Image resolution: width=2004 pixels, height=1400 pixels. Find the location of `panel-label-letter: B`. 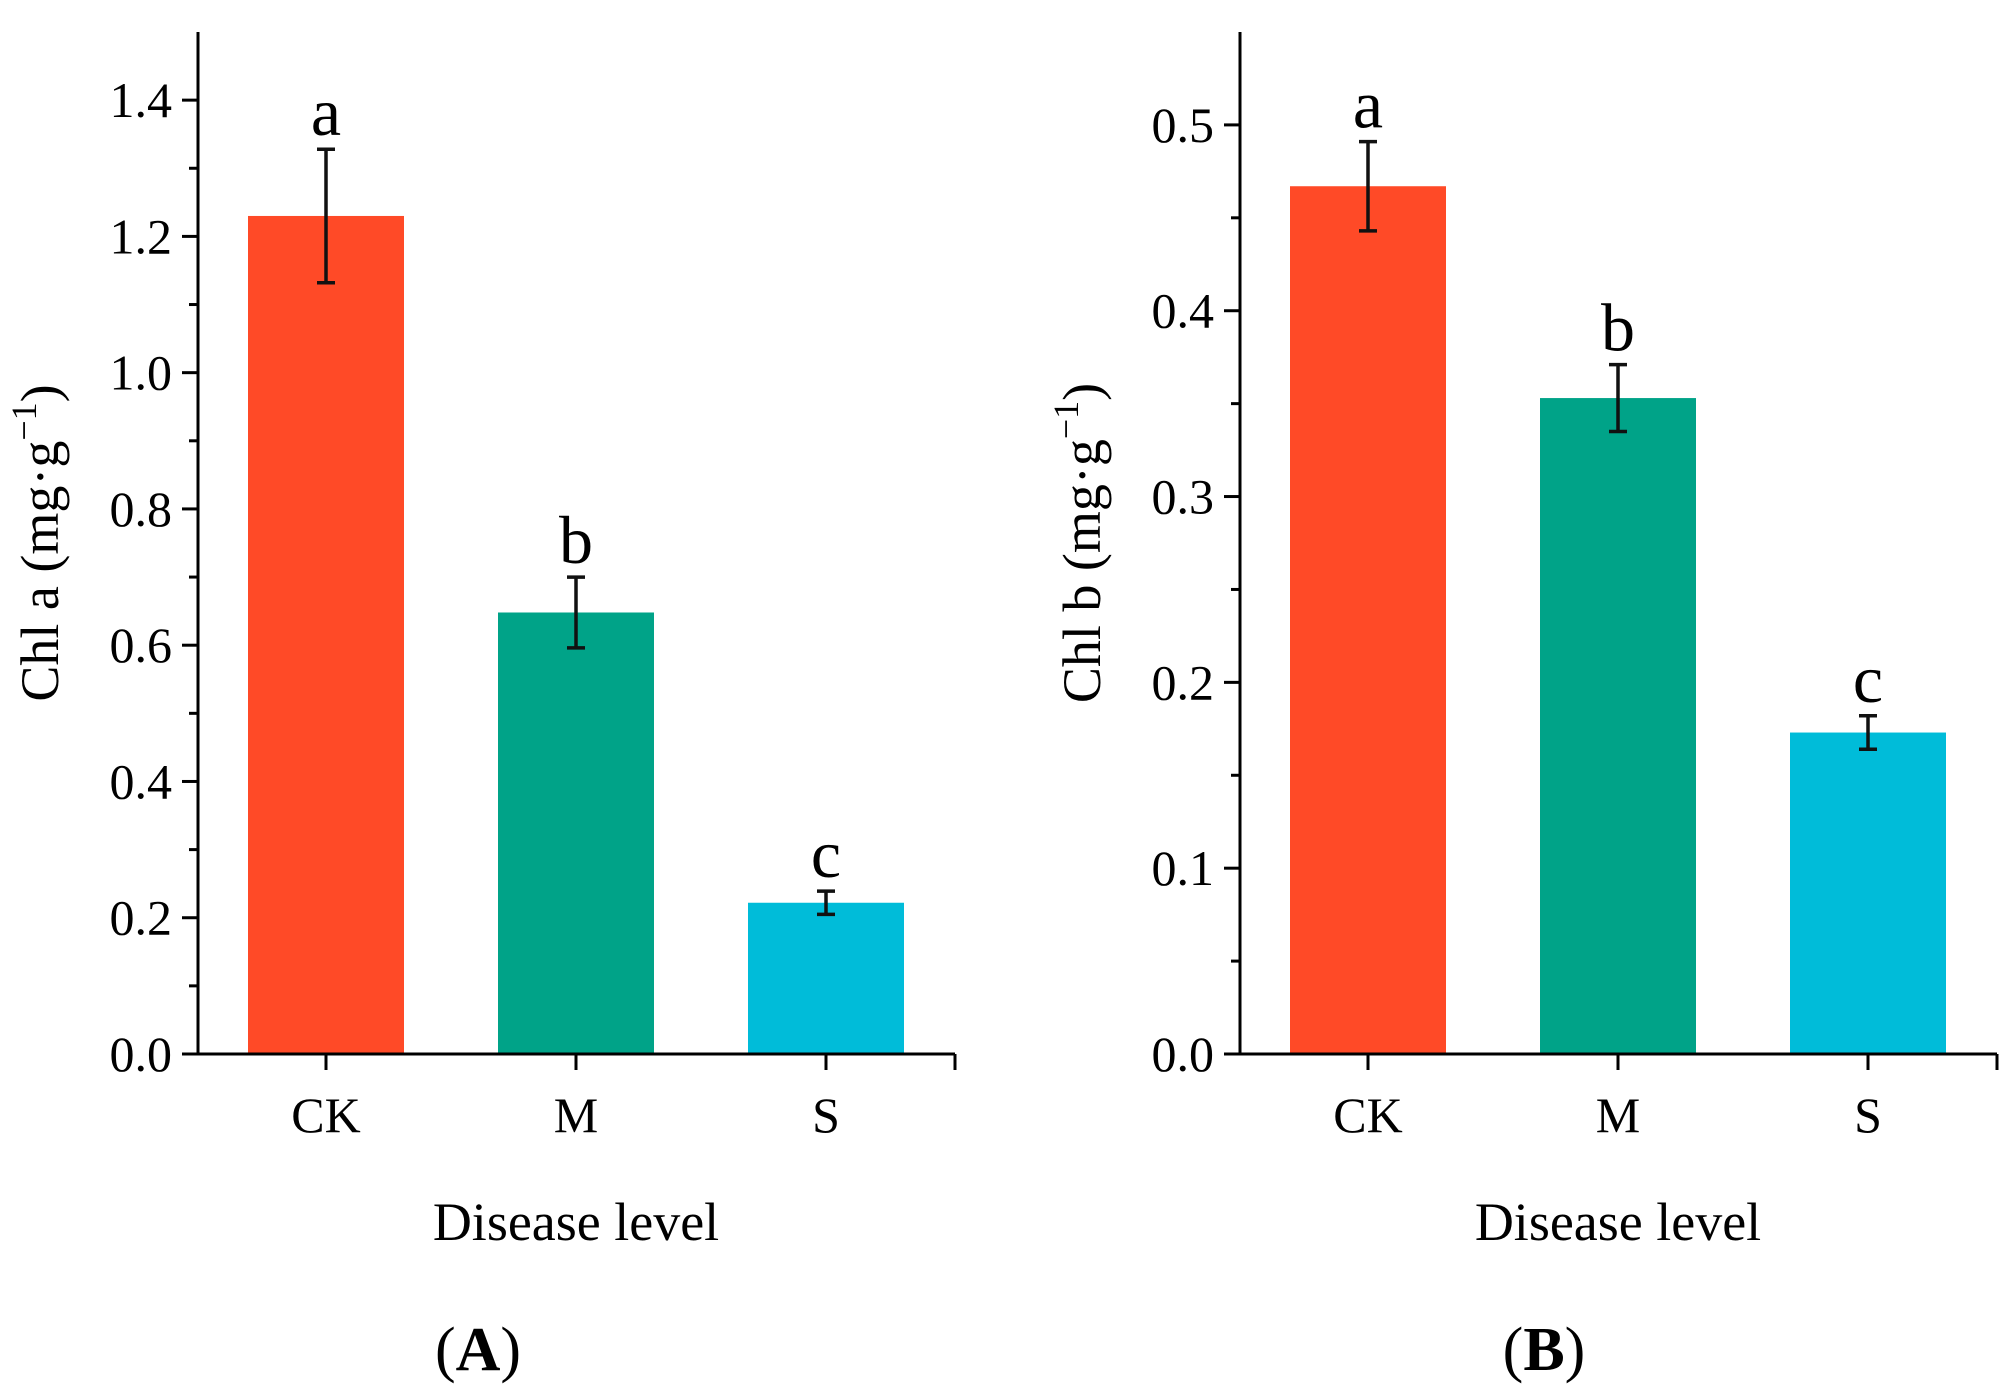

panel-label-letter: B is located at coordinates (1543, 1350).